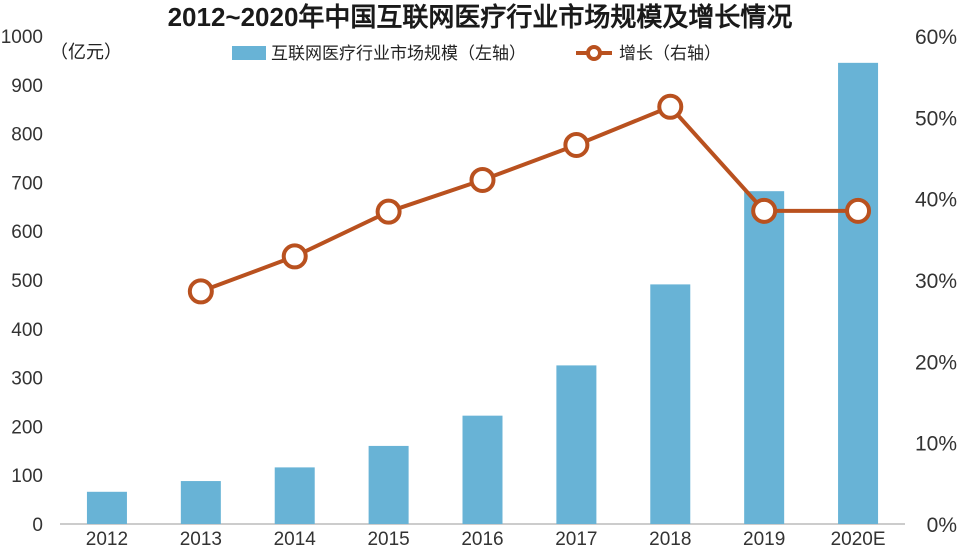 This screenshot has width=960, height=551. I want to click on x-axis-tick-label: 2015, so click(388, 537).